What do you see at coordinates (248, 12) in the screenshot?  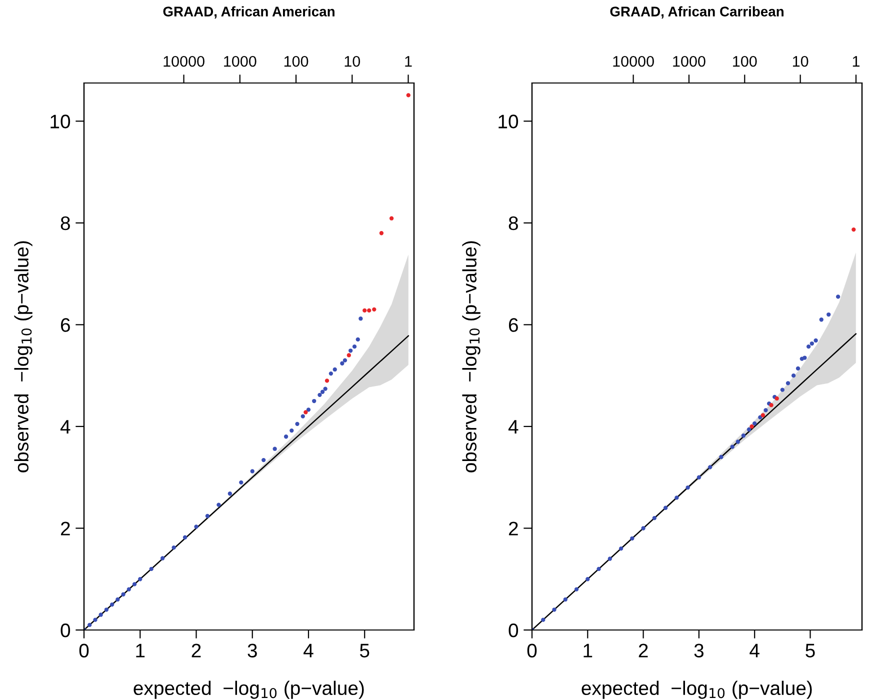 I see `chart-title: GRAAD, African American` at bounding box center [248, 12].